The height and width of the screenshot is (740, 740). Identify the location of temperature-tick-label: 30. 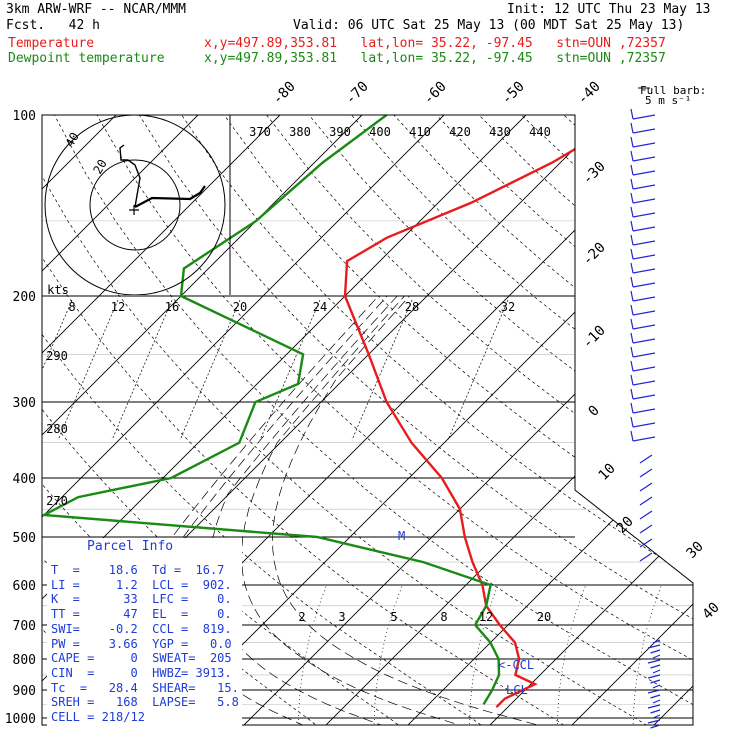
(695, 550).